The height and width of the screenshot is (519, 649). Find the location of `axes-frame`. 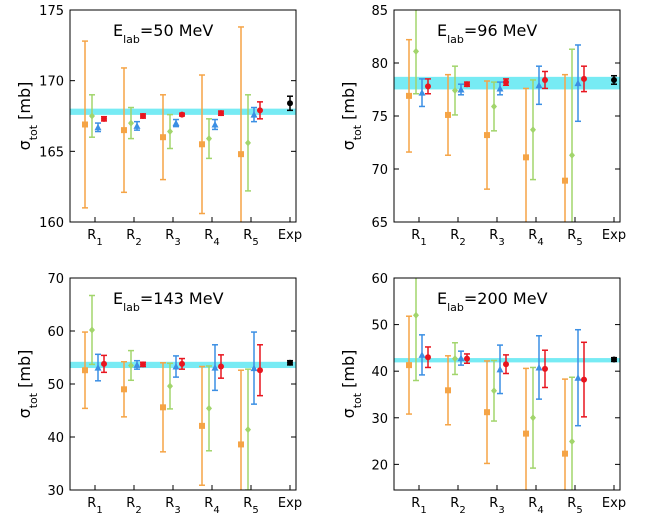

axes-frame is located at coordinates (507, 384).